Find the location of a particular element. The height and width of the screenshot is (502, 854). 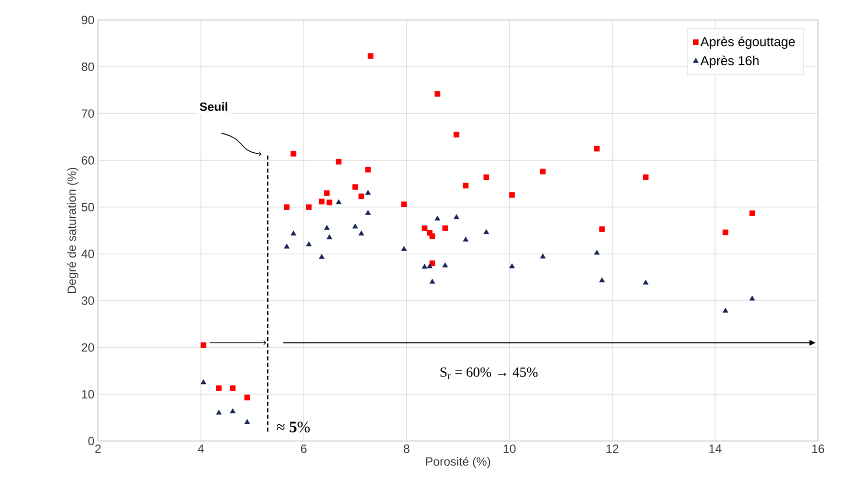

y-tick-label: 0 is located at coordinates (91, 441).